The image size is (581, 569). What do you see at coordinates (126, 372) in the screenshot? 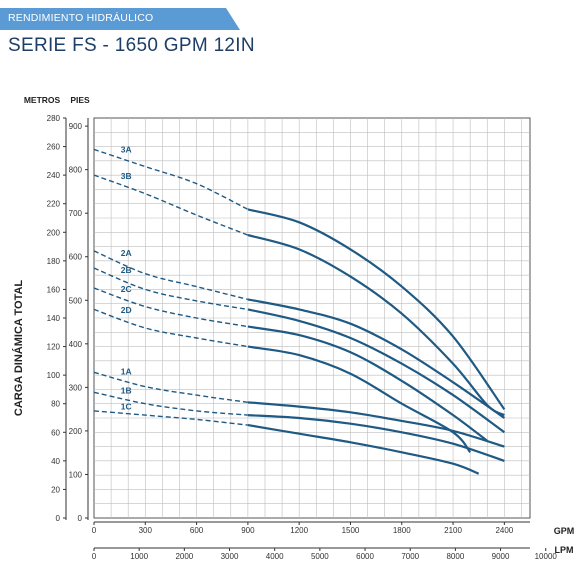
I see `series-label: 1A` at bounding box center [126, 372].